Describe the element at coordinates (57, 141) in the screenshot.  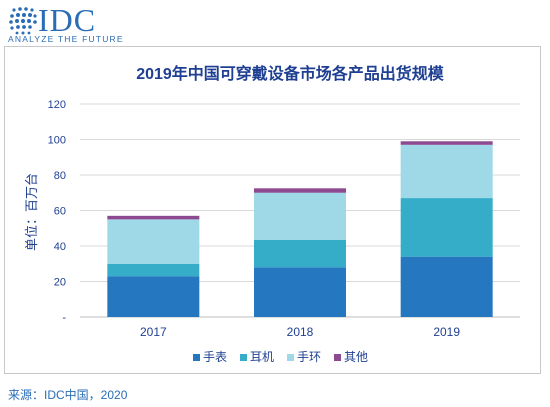
I see `y-tick-label: 100` at that location.